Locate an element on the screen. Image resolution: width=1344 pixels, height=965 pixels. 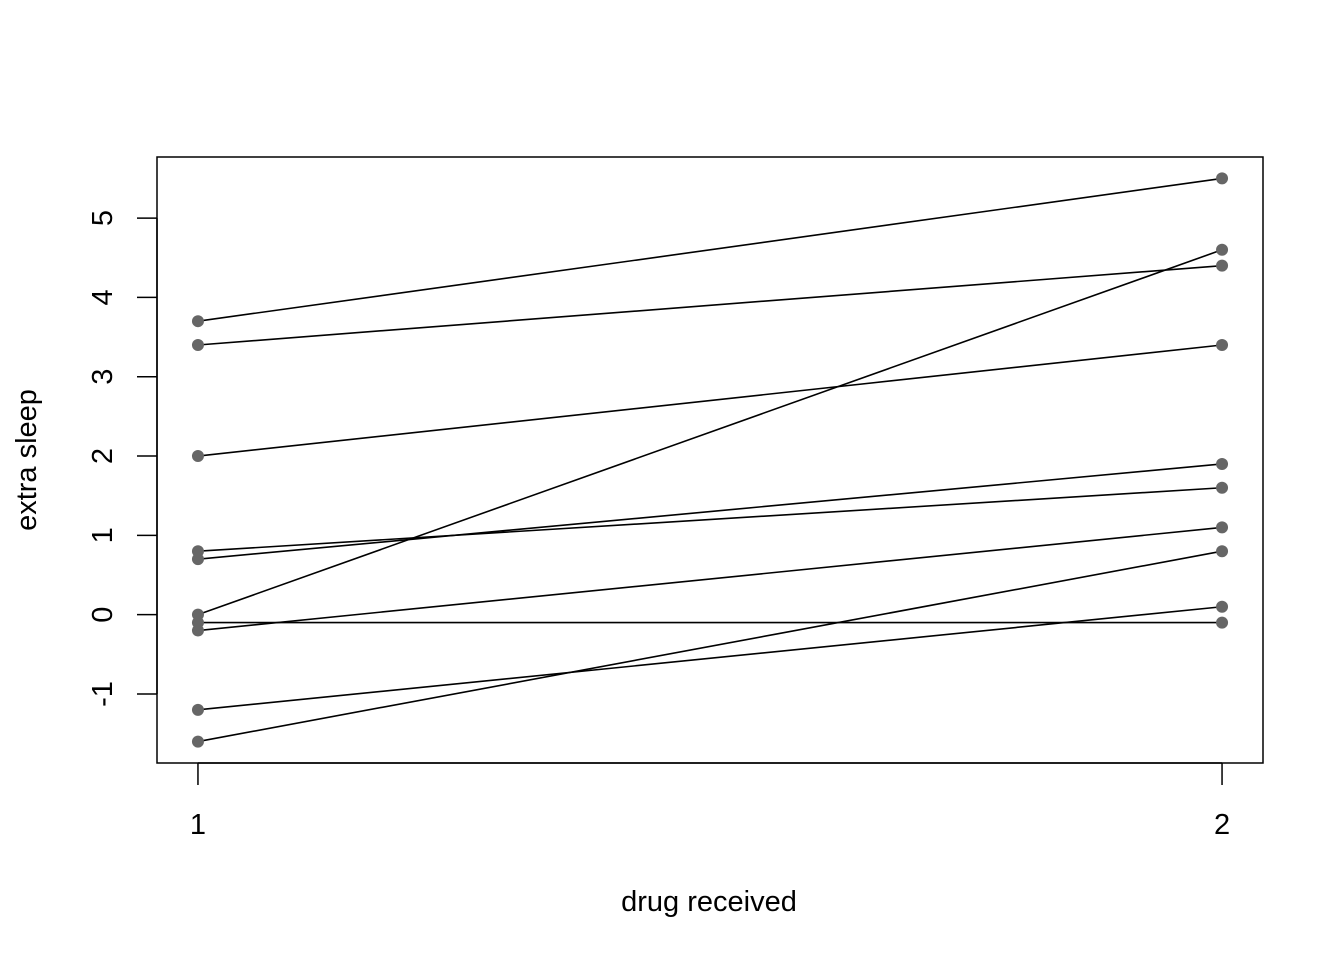
y-tick-label: 1 is located at coordinates (103, 535).